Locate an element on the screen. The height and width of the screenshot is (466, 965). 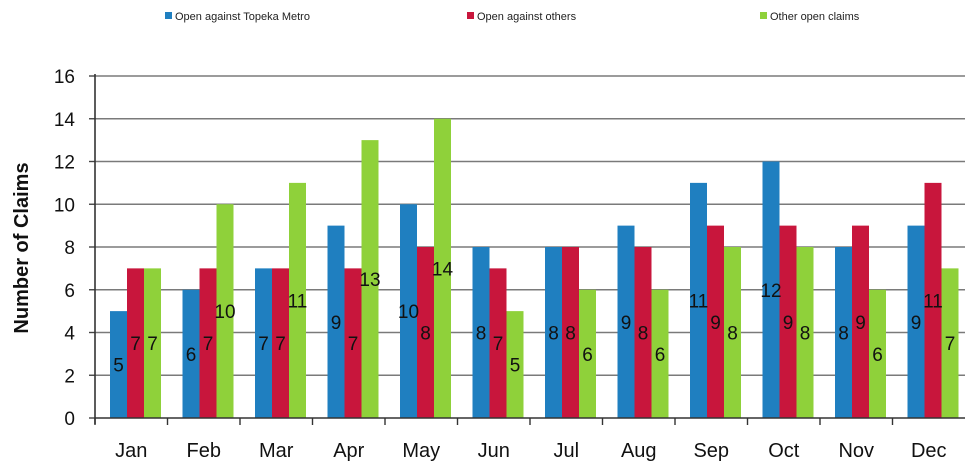
x-category-label: Jul is located at coordinates (566, 451).